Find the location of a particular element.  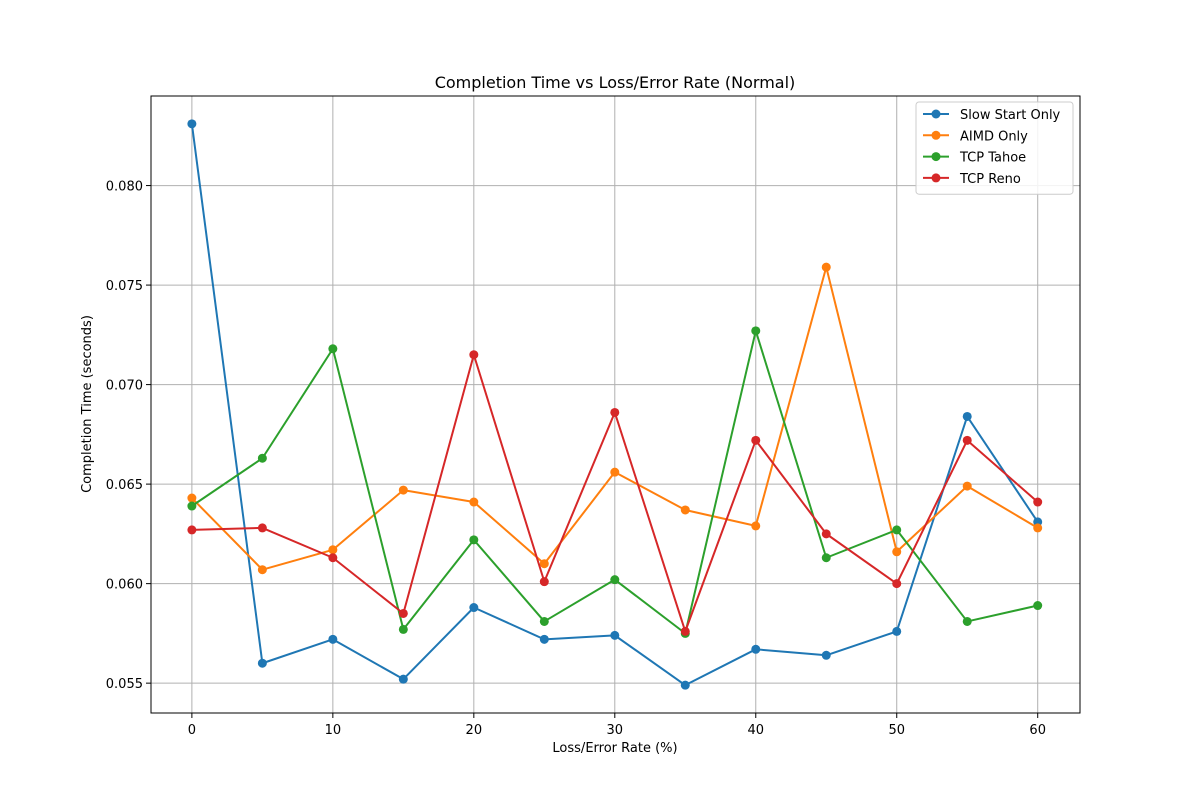

legend-item: TCP Tahoe is located at coordinates (974, 158).